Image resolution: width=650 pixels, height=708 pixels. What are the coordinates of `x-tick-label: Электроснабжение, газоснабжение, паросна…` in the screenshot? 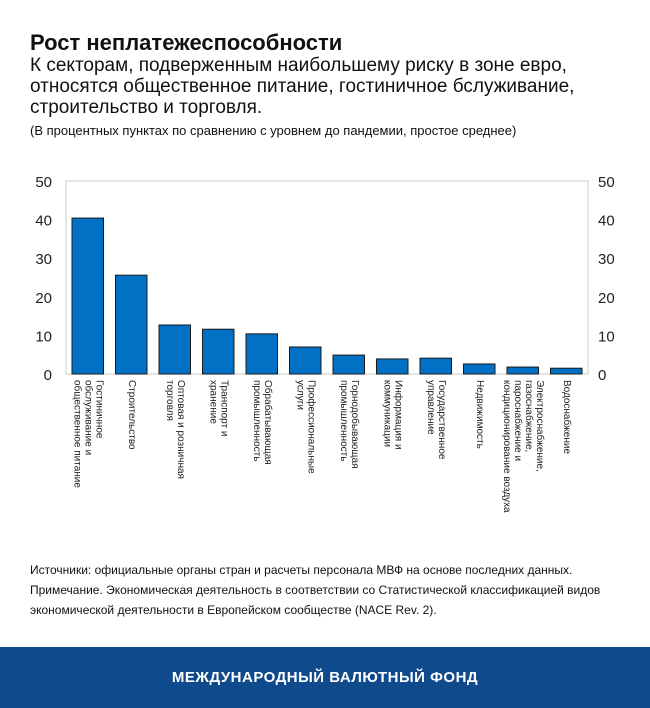 It's located at (522, 446).